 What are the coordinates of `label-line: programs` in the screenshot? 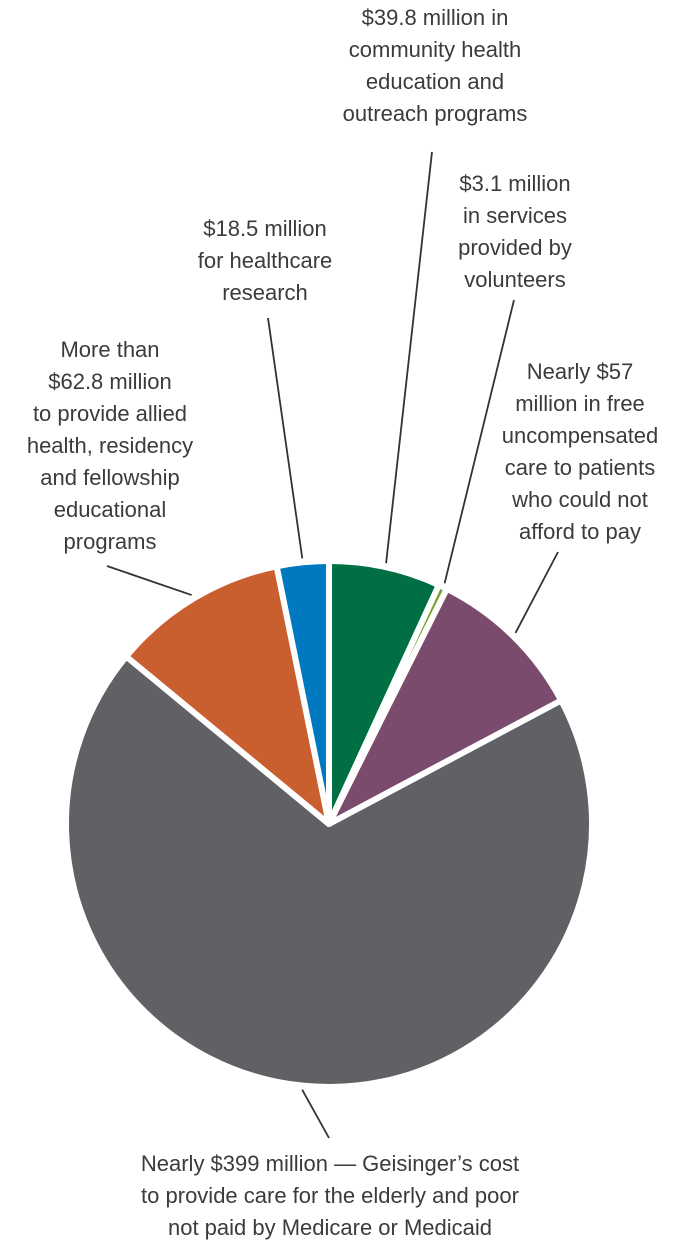 It's located at (110, 541).